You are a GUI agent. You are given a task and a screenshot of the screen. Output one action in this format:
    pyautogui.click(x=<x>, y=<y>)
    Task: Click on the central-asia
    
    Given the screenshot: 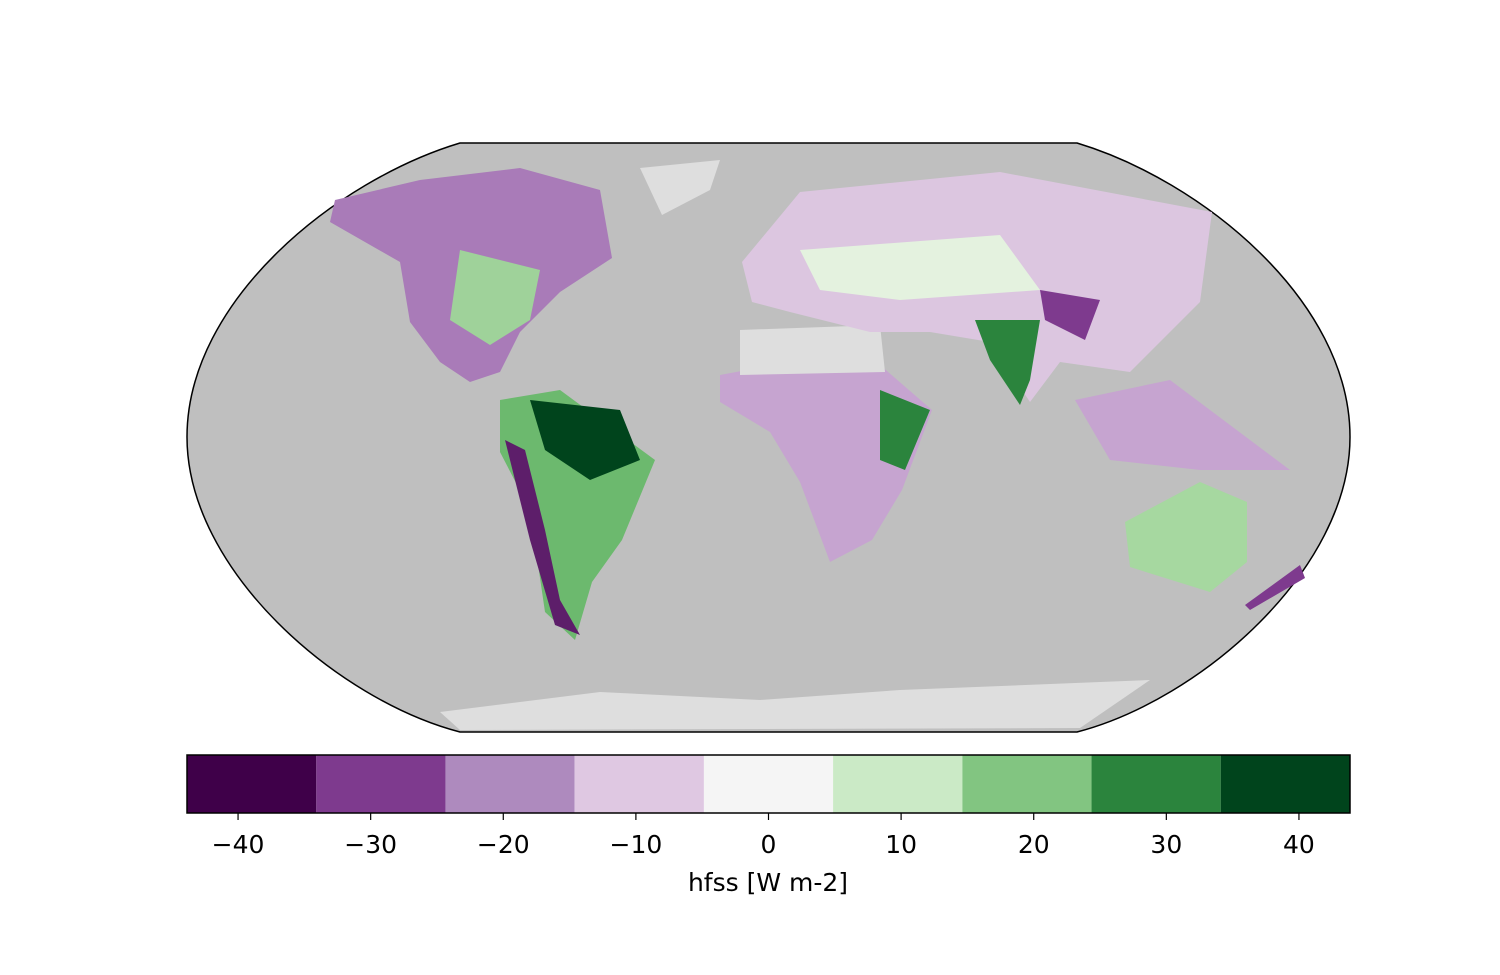 What is the action you would take?
    pyautogui.click(x=920, y=267)
    